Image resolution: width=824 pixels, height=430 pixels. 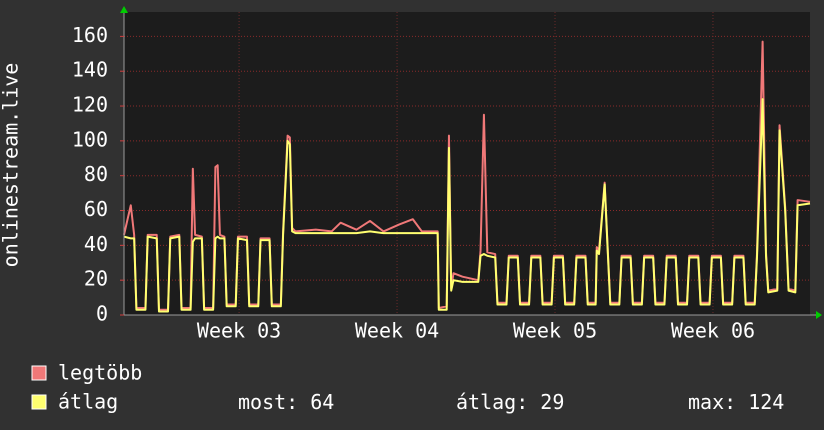 What do you see at coordinates (90, 70) in the screenshot?
I see `y-tick-label: 140` at bounding box center [90, 70].